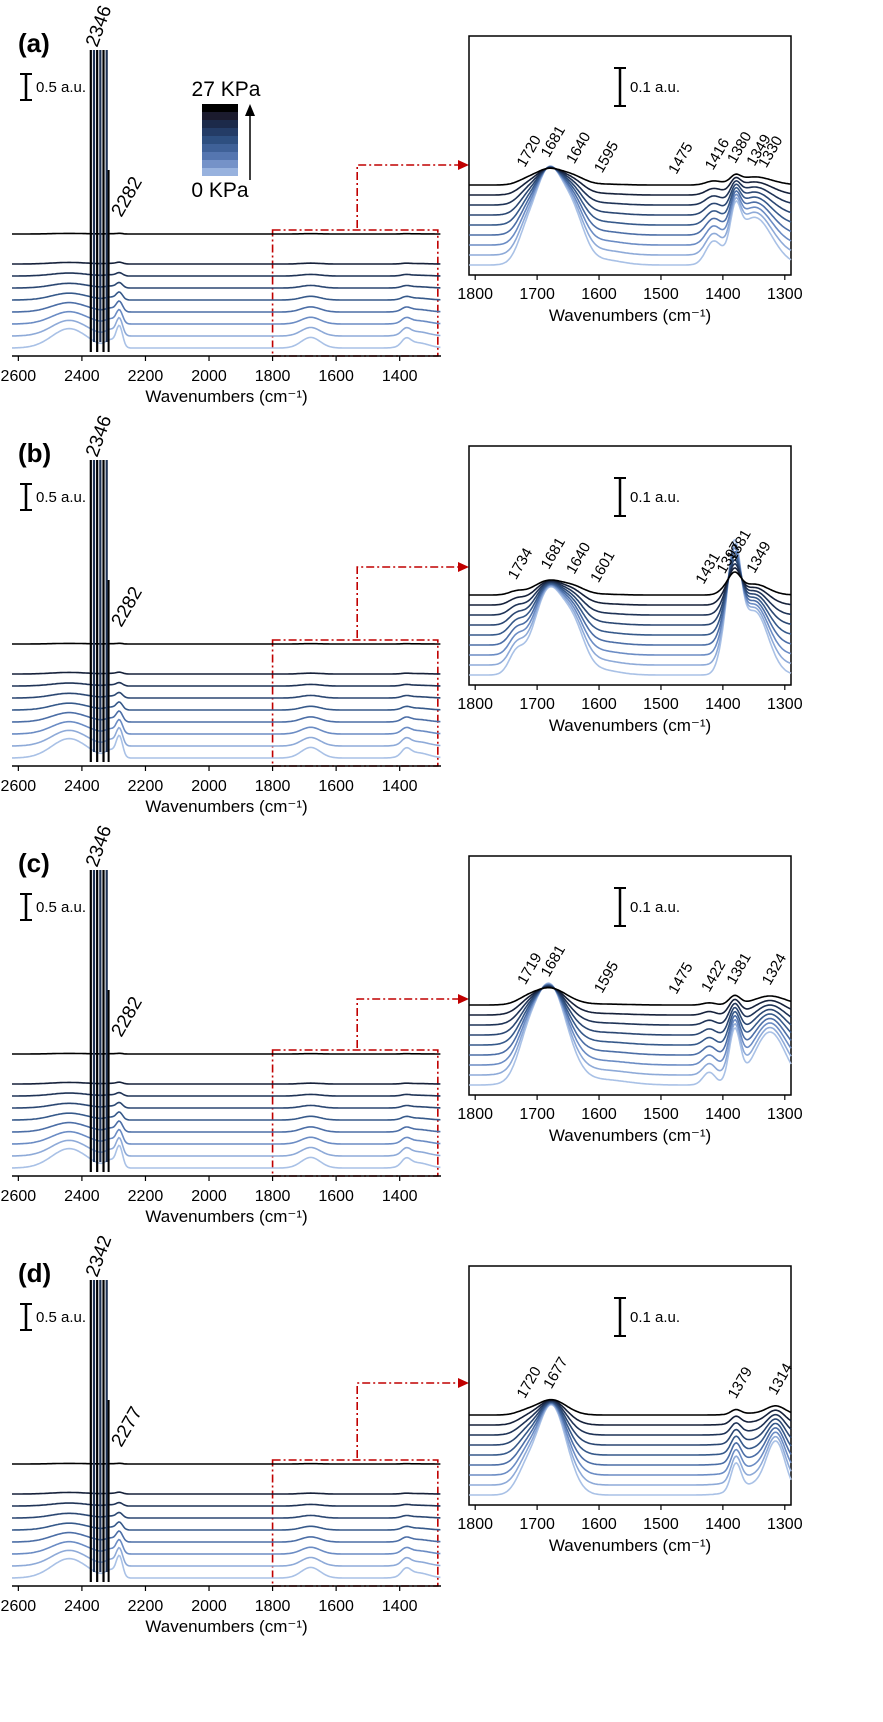  Describe the element at coordinates (34, 1273) in the screenshot. I see `panel-label: (d)` at that location.